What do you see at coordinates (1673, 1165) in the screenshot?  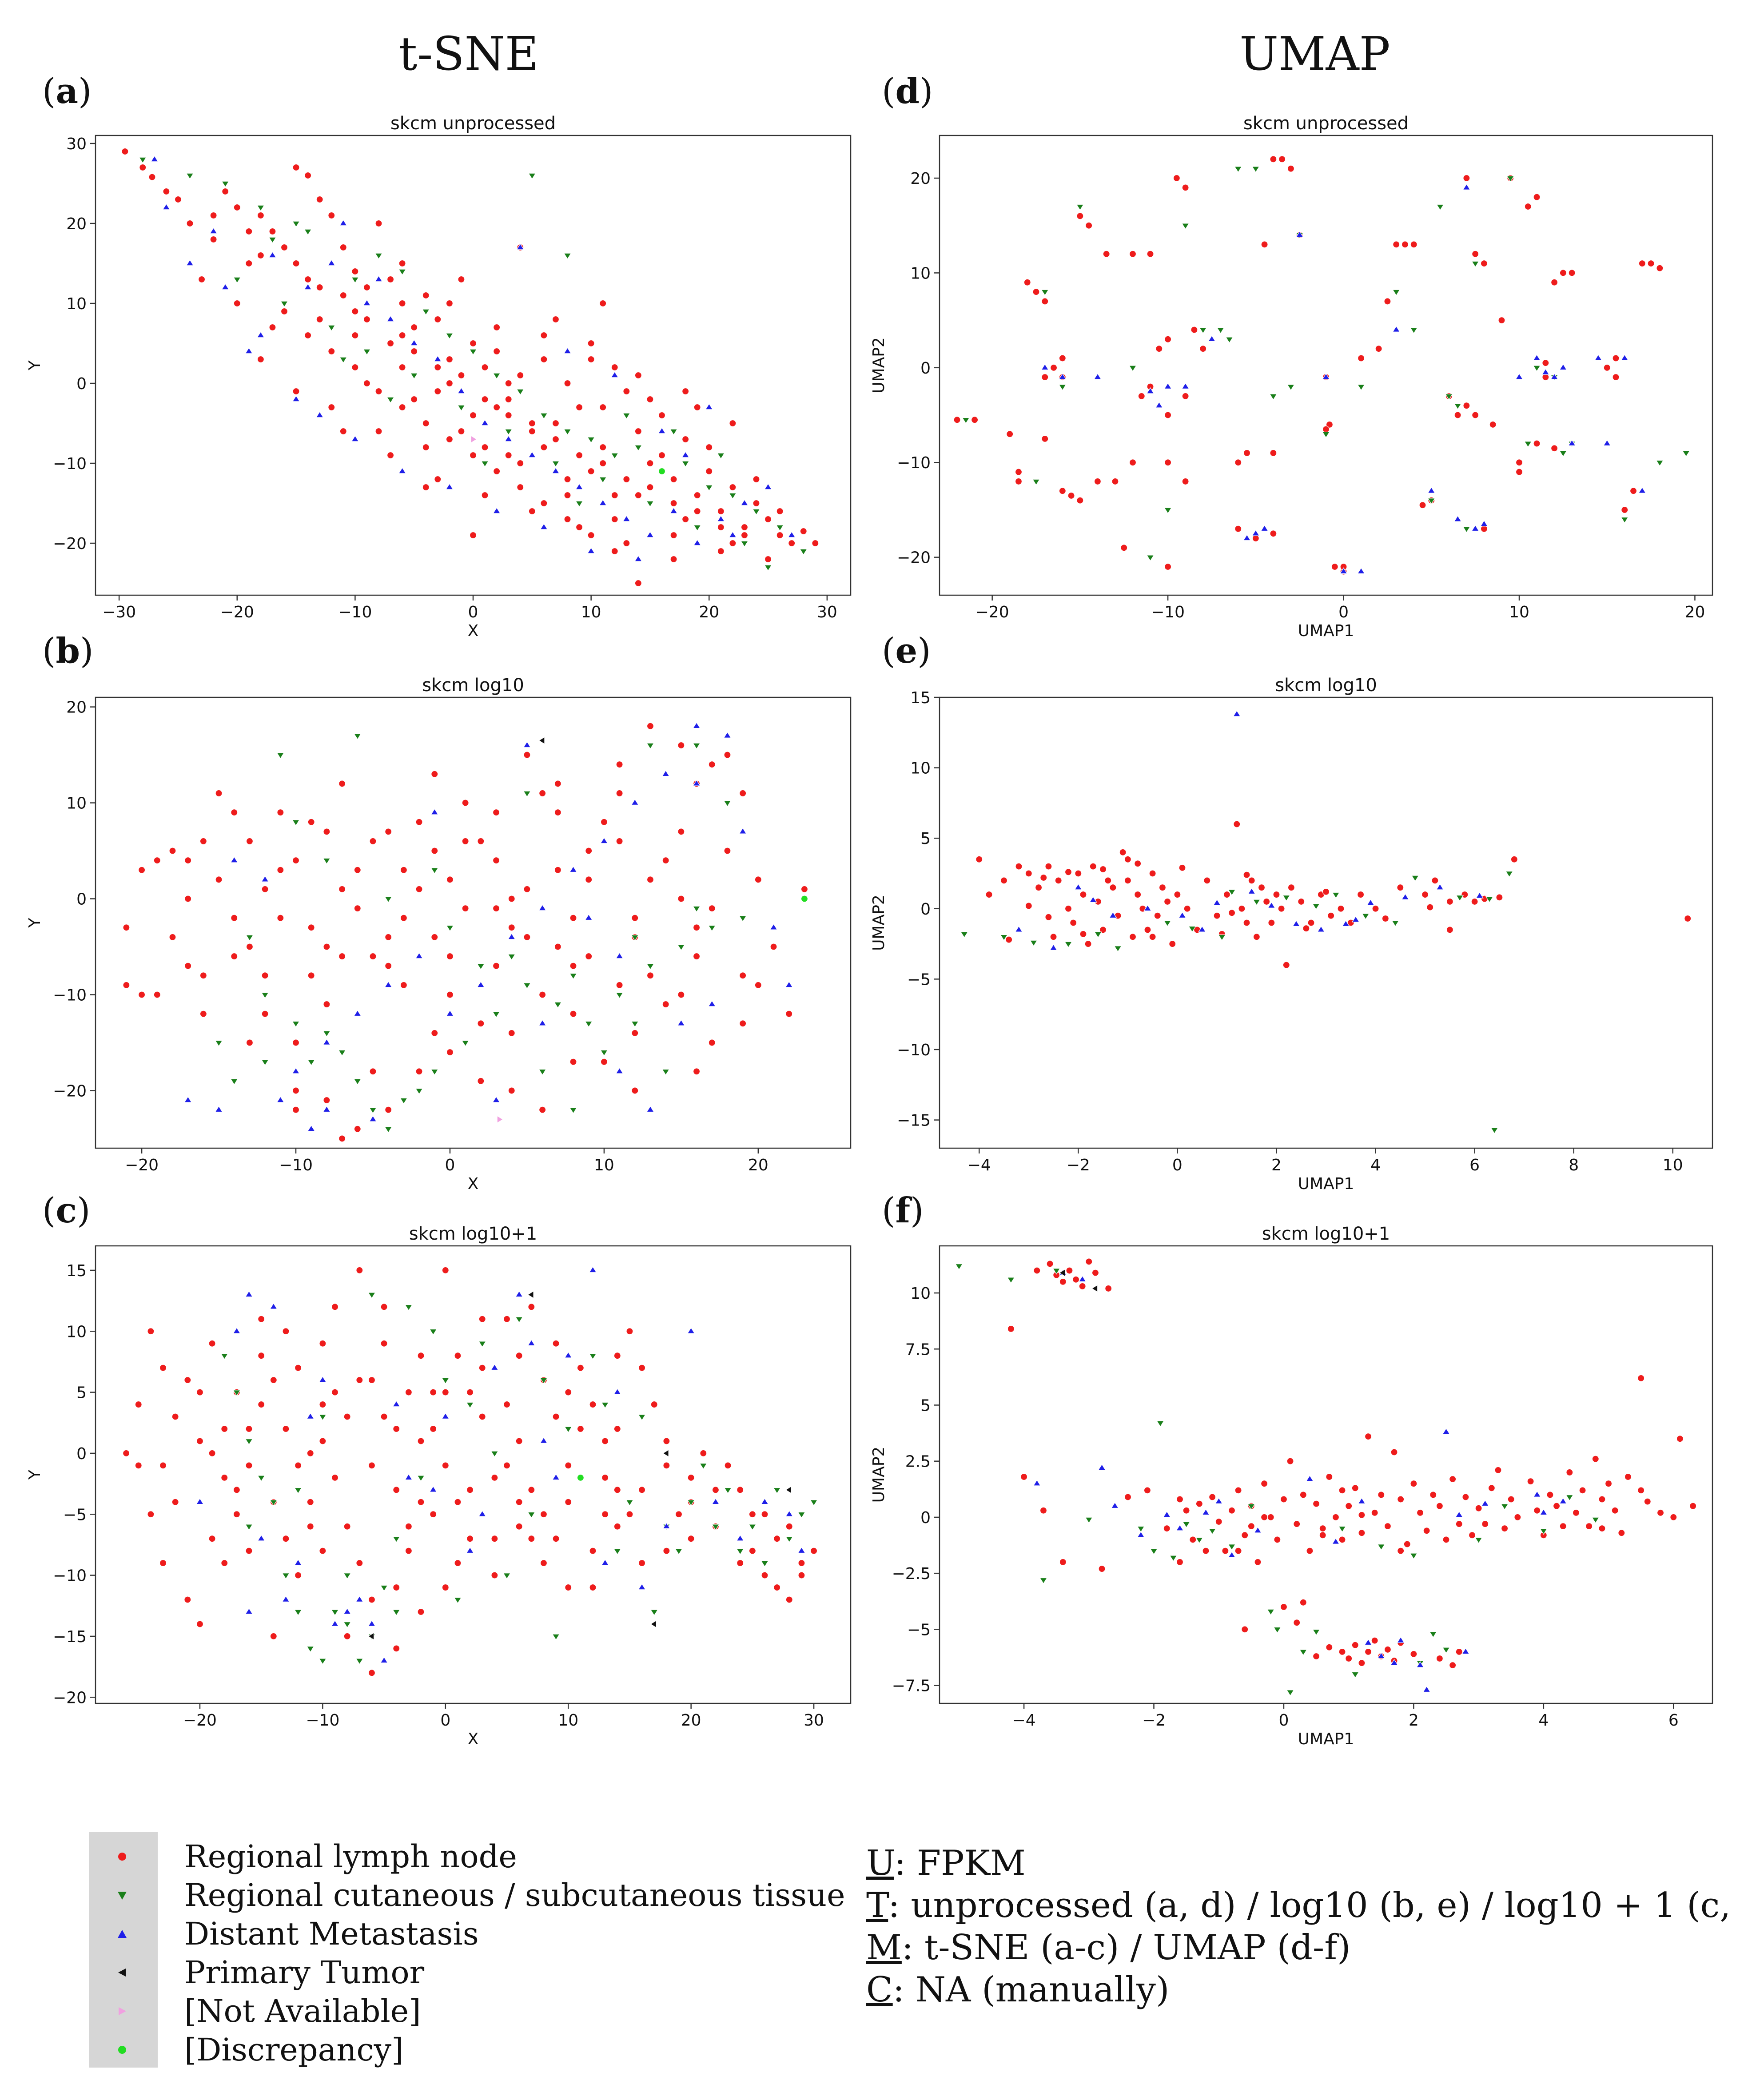 I see `x-tick-label: 10` at bounding box center [1673, 1165].